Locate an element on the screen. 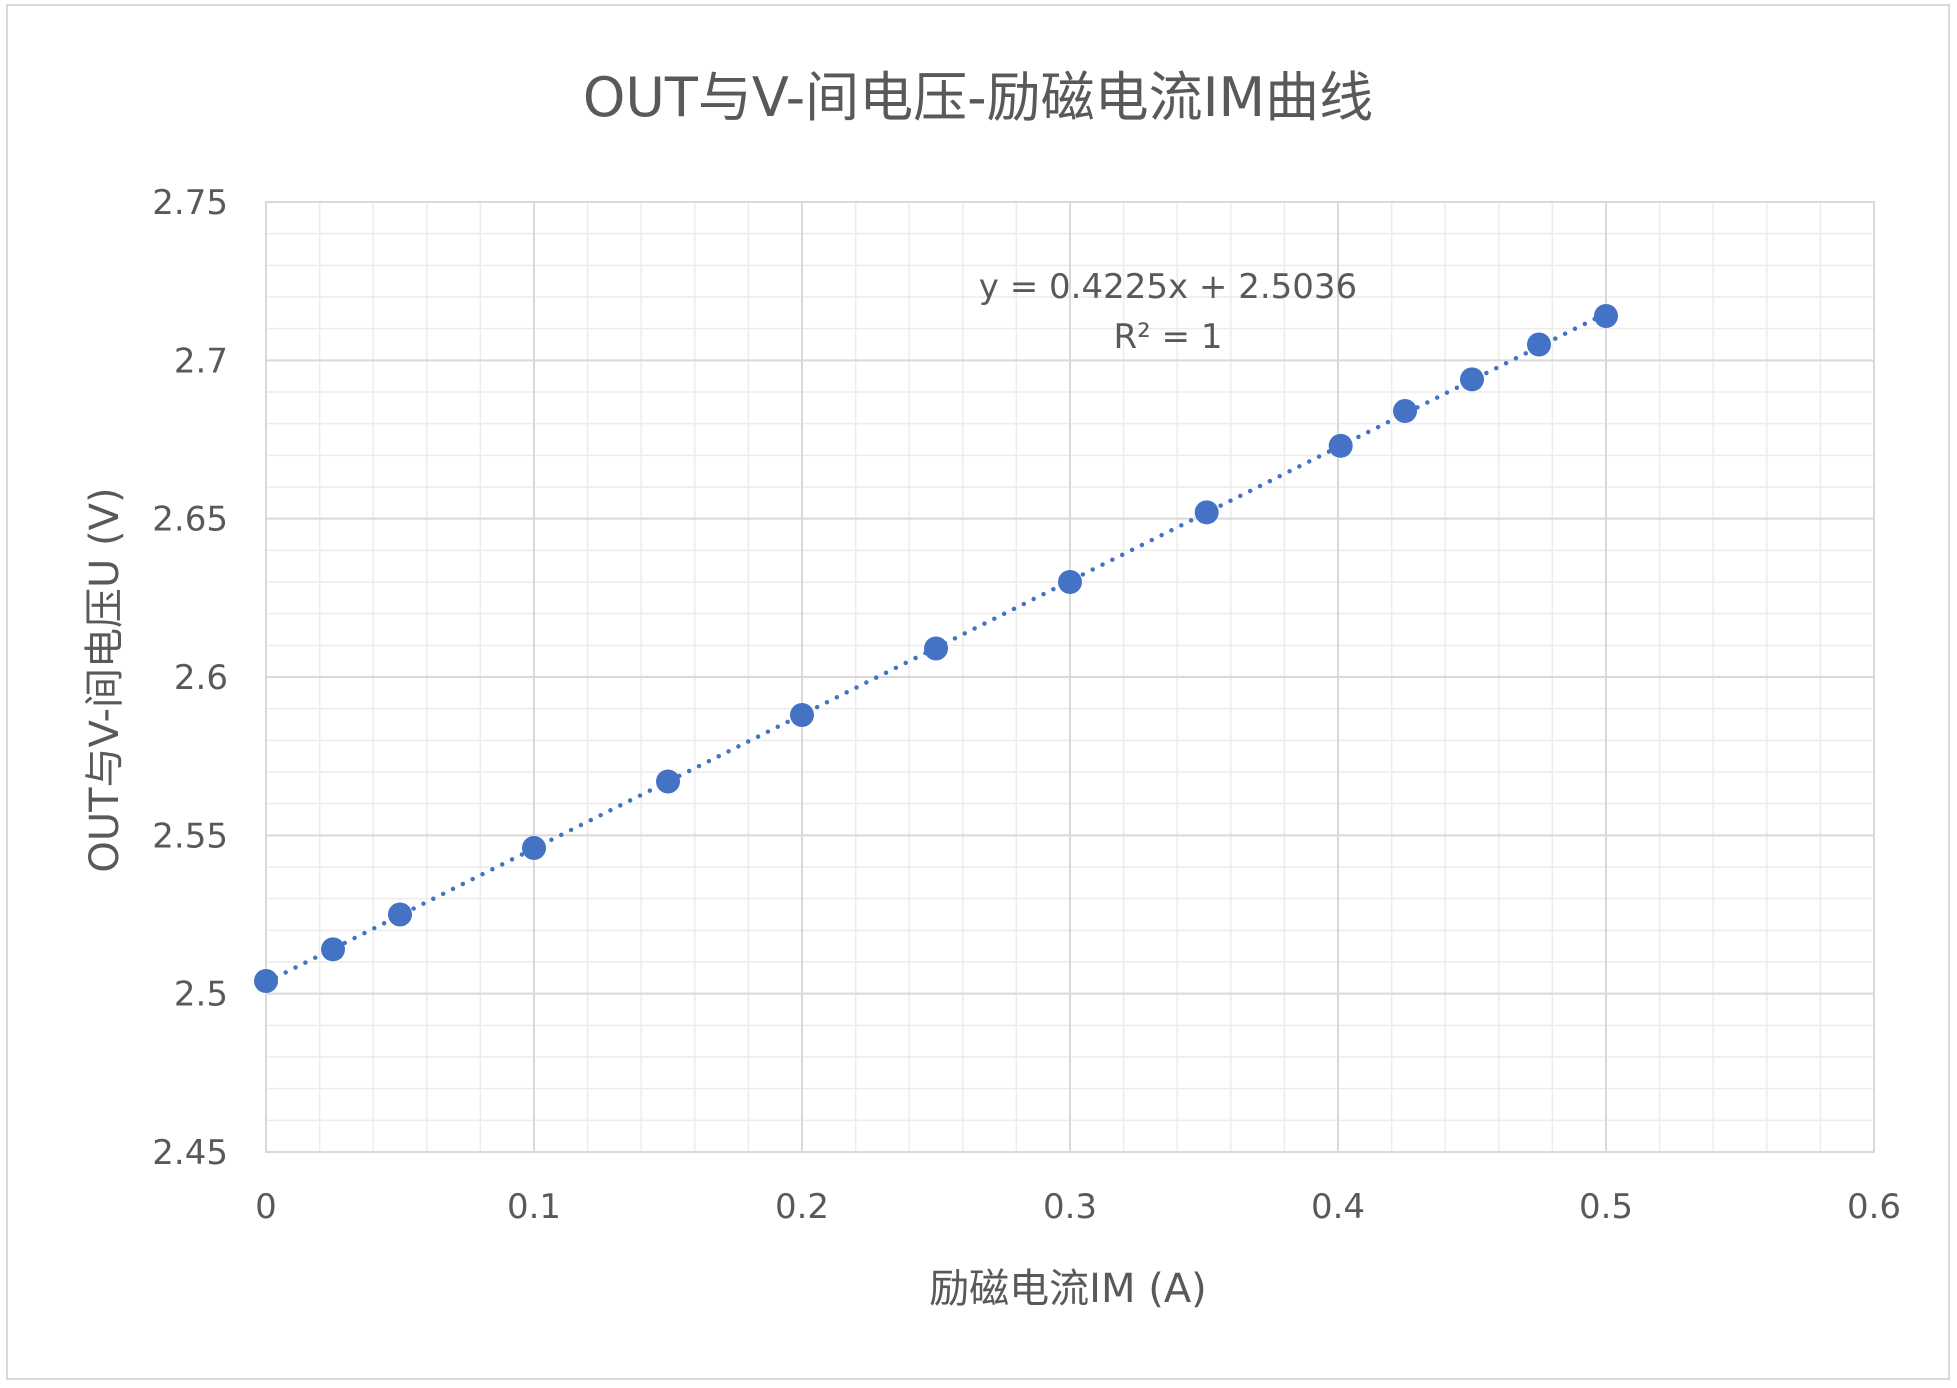 The width and height of the screenshot is (1957, 1388). x-tick-label: 0.1 is located at coordinates (534, 1207).